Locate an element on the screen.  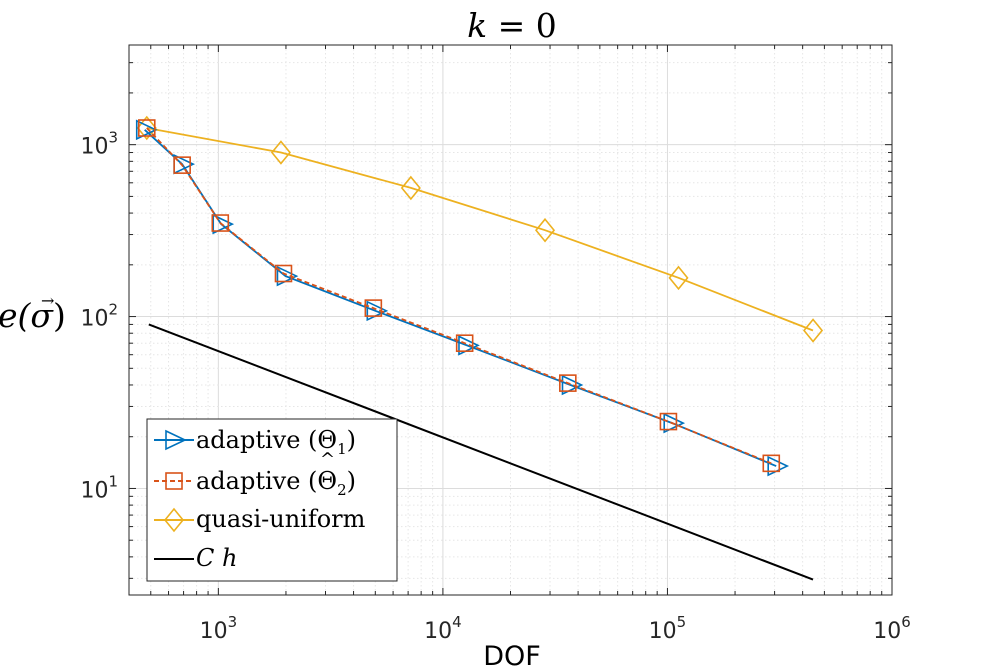
legend-samples is located at coordinates (174, 494).